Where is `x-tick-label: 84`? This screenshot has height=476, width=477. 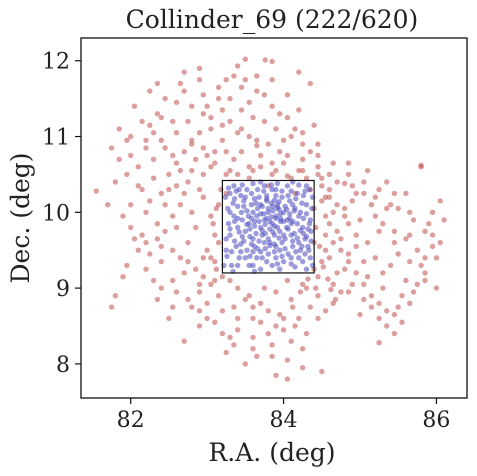
x-tick-label: 84 is located at coordinates (284, 420).